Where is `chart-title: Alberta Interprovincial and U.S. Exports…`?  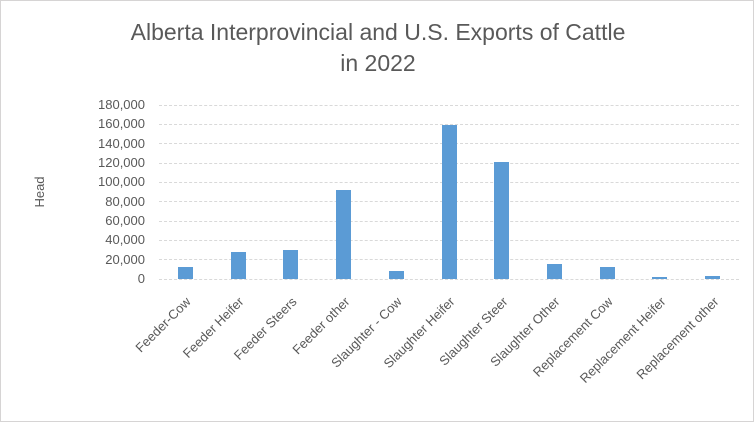 chart-title: Alberta Interprovincial and U.S. Exports… is located at coordinates (377, 48).